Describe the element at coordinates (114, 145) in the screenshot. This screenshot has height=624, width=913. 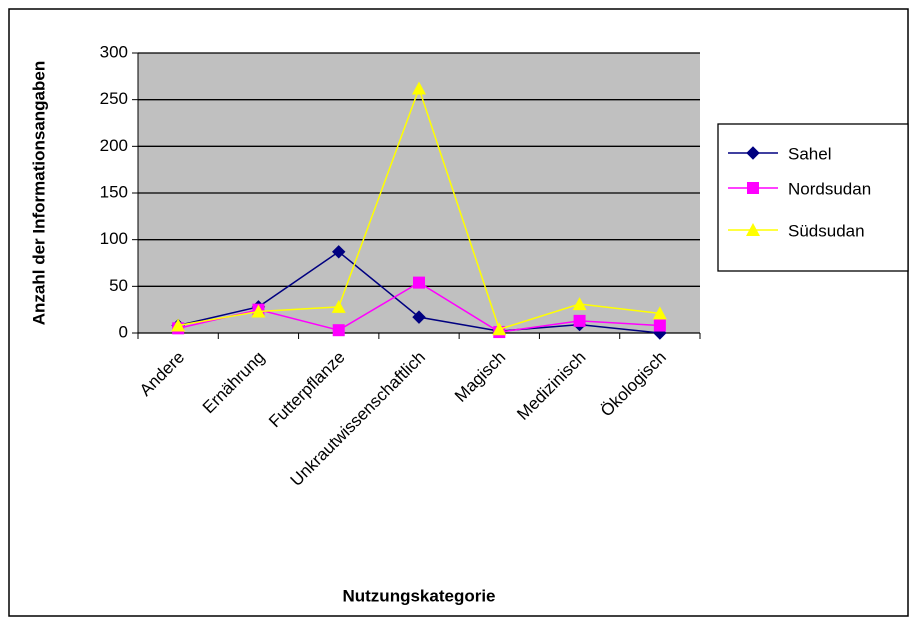
I see `y-tick-label: 200` at that location.